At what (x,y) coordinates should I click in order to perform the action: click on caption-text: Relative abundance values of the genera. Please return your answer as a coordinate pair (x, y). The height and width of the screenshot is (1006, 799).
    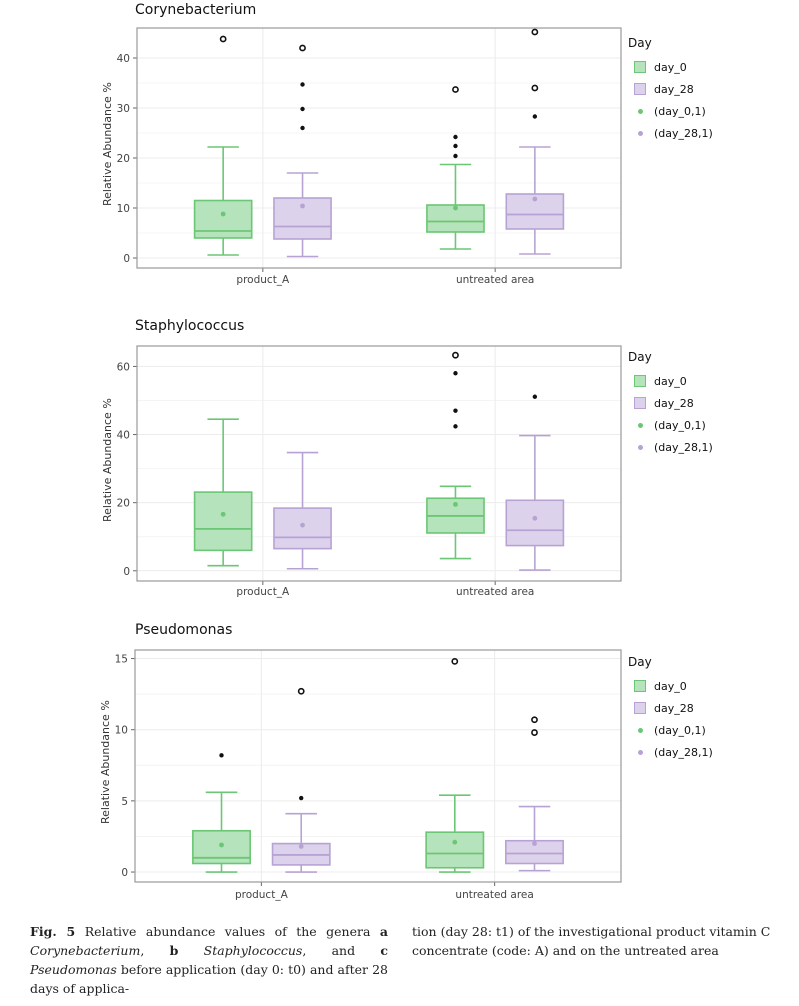
    Looking at the image, I should click on (227, 931).